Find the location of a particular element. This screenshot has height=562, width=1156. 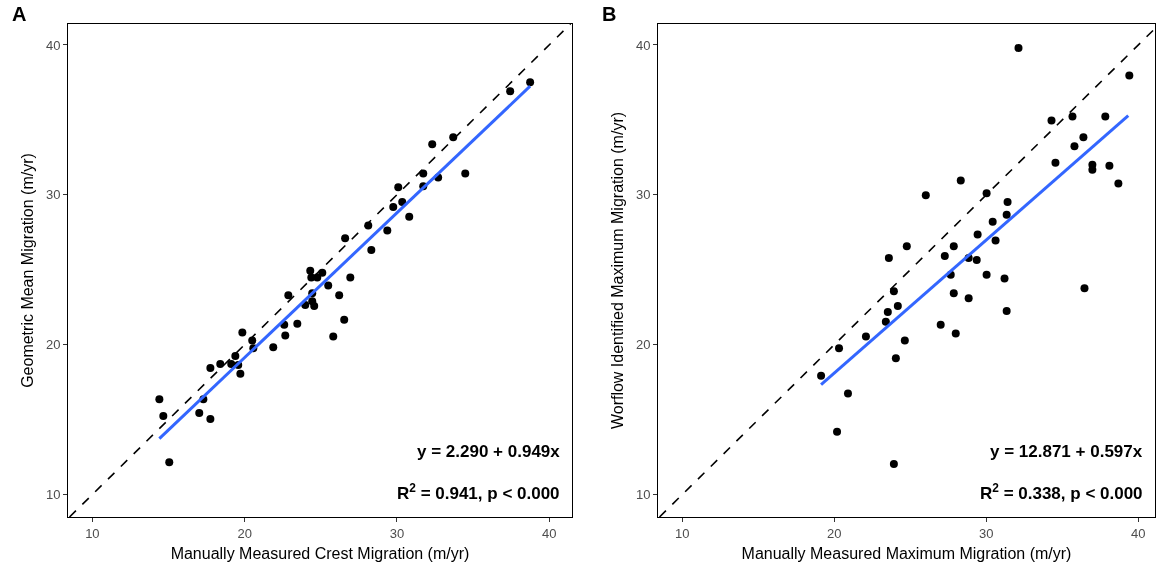

annotation: R$^{2}$ = 0.338, p < 0.000 is located at coordinates (1061, 492).